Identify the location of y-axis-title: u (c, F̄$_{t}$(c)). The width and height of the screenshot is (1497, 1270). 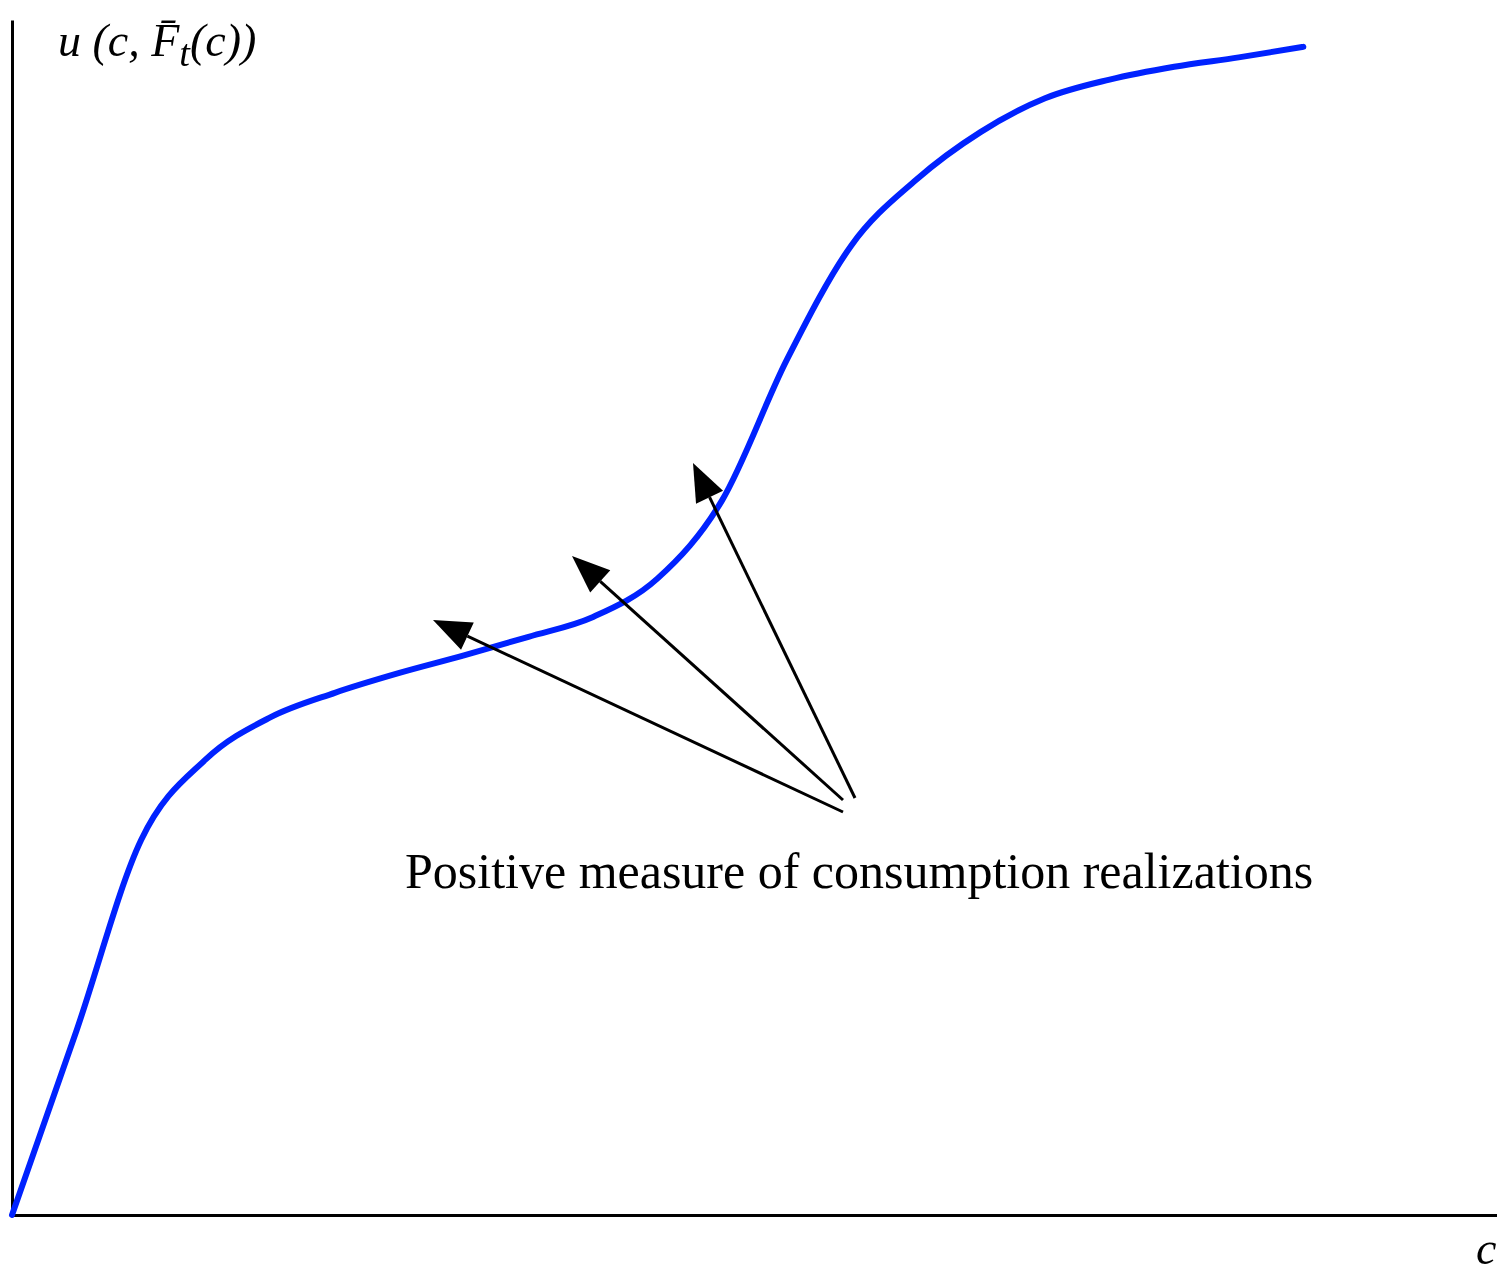
(157, 45).